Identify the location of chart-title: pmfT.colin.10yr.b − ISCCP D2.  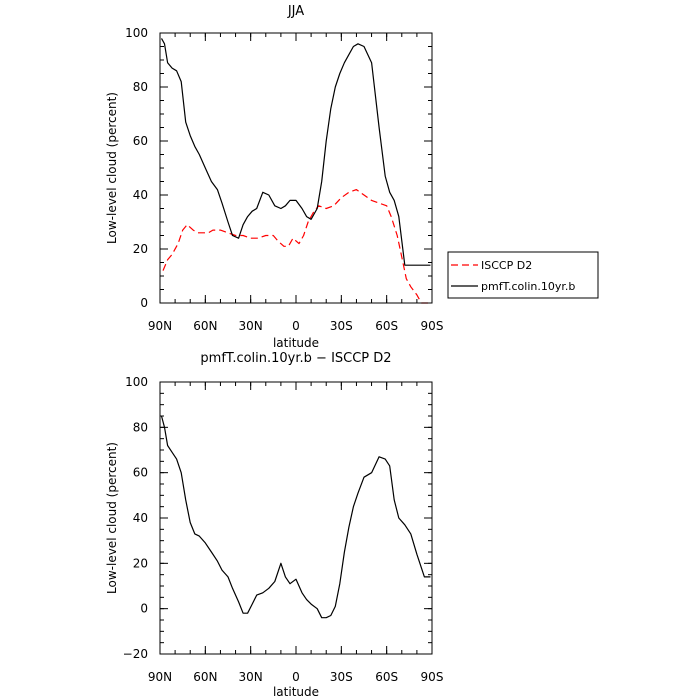
(295, 358).